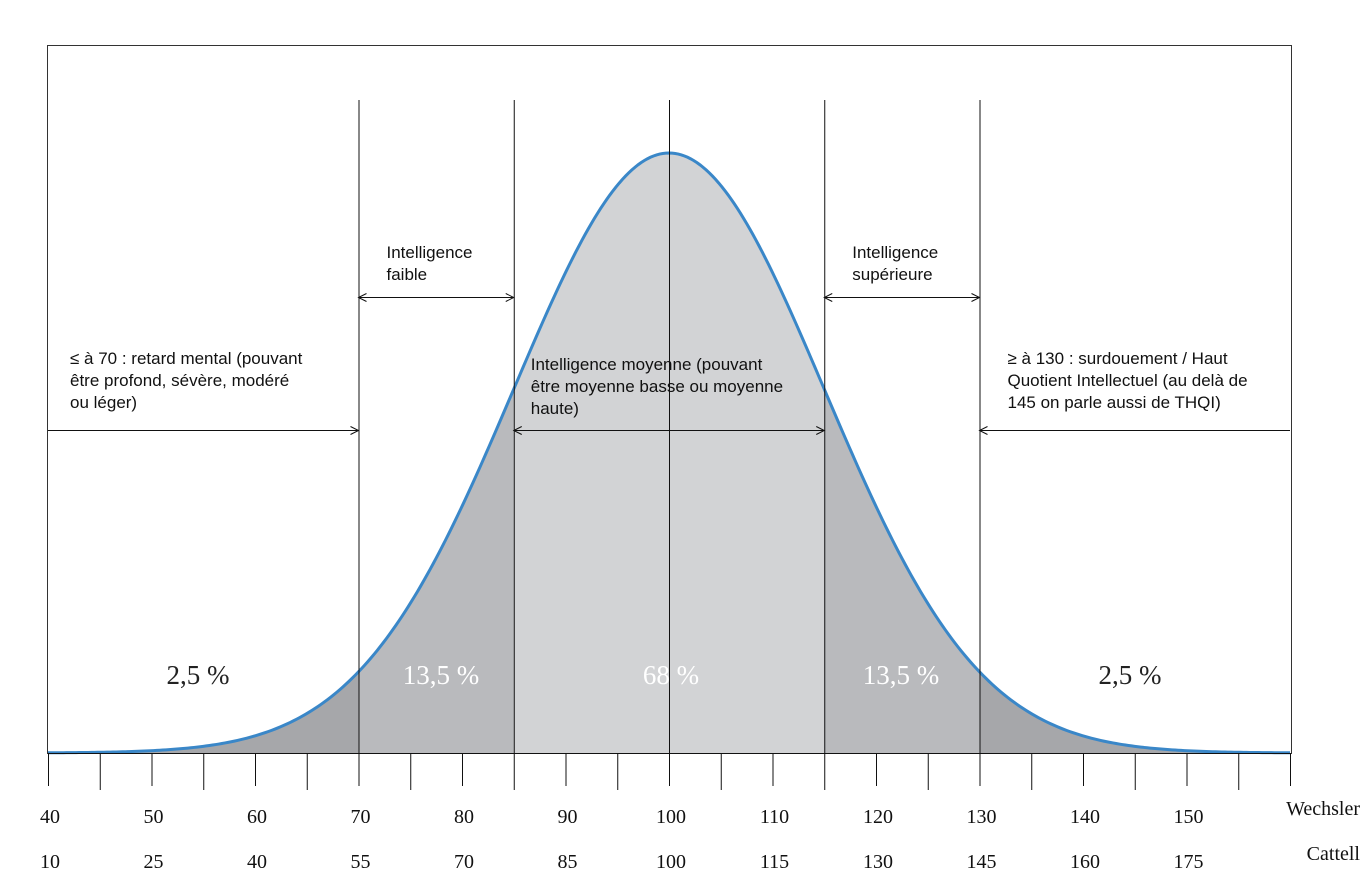  Describe the element at coordinates (257, 862) in the screenshot. I see `tick-label-cattell: 40` at that location.